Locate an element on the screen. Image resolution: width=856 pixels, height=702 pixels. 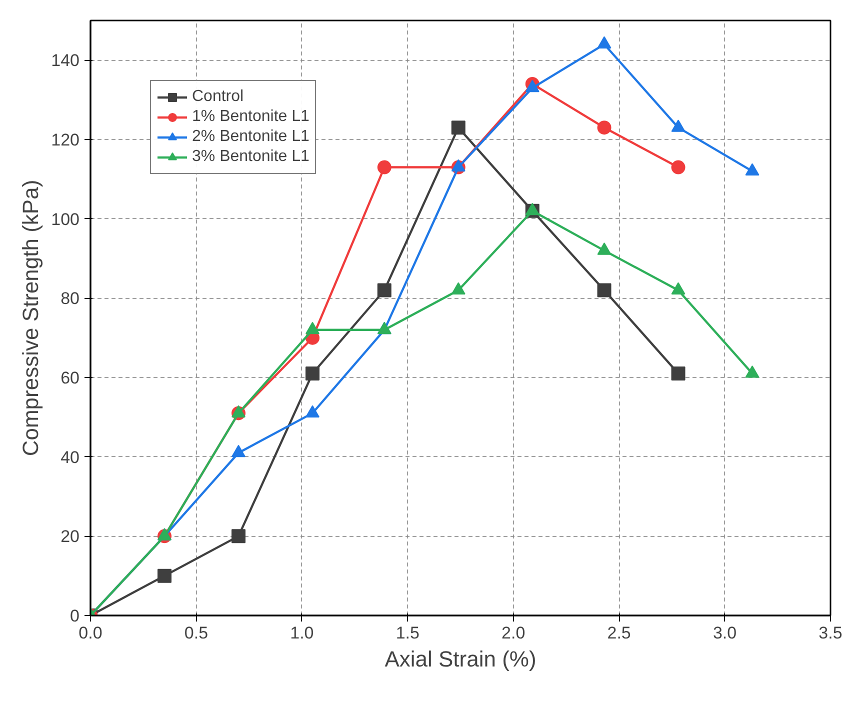
x-tick-label: 3.0 is located at coordinates (724, 633).